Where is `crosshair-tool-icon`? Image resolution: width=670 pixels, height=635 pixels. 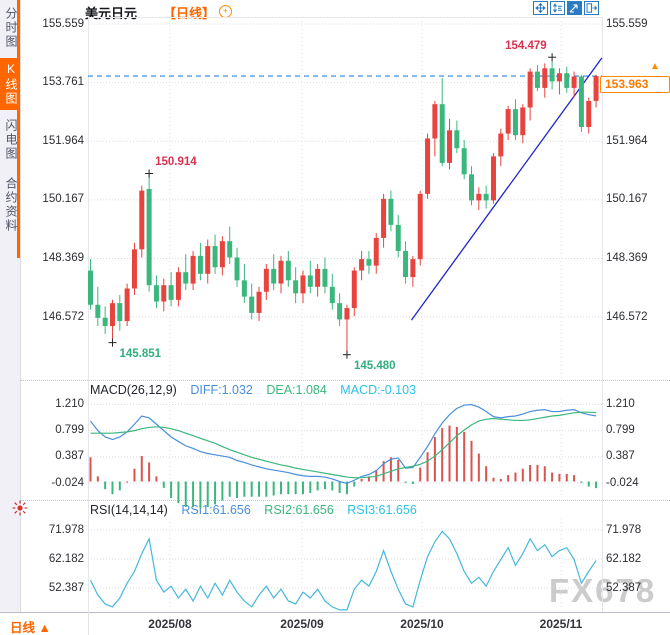 crosshair-tool-icon is located at coordinates (540, 8).